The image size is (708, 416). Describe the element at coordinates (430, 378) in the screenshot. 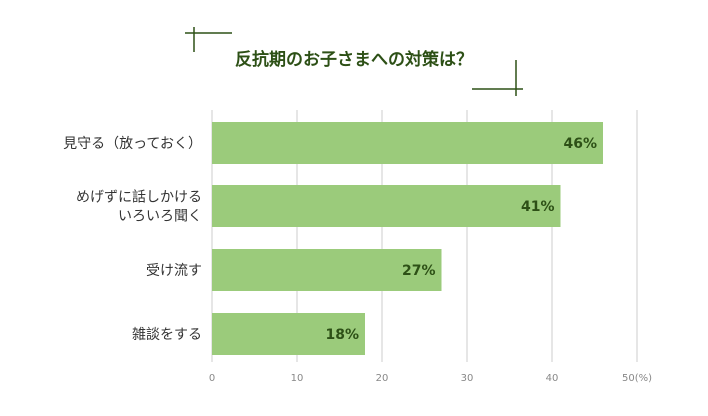

I see `x-axis-ticks: 0 10 20 30 40 50(%)` at that location.